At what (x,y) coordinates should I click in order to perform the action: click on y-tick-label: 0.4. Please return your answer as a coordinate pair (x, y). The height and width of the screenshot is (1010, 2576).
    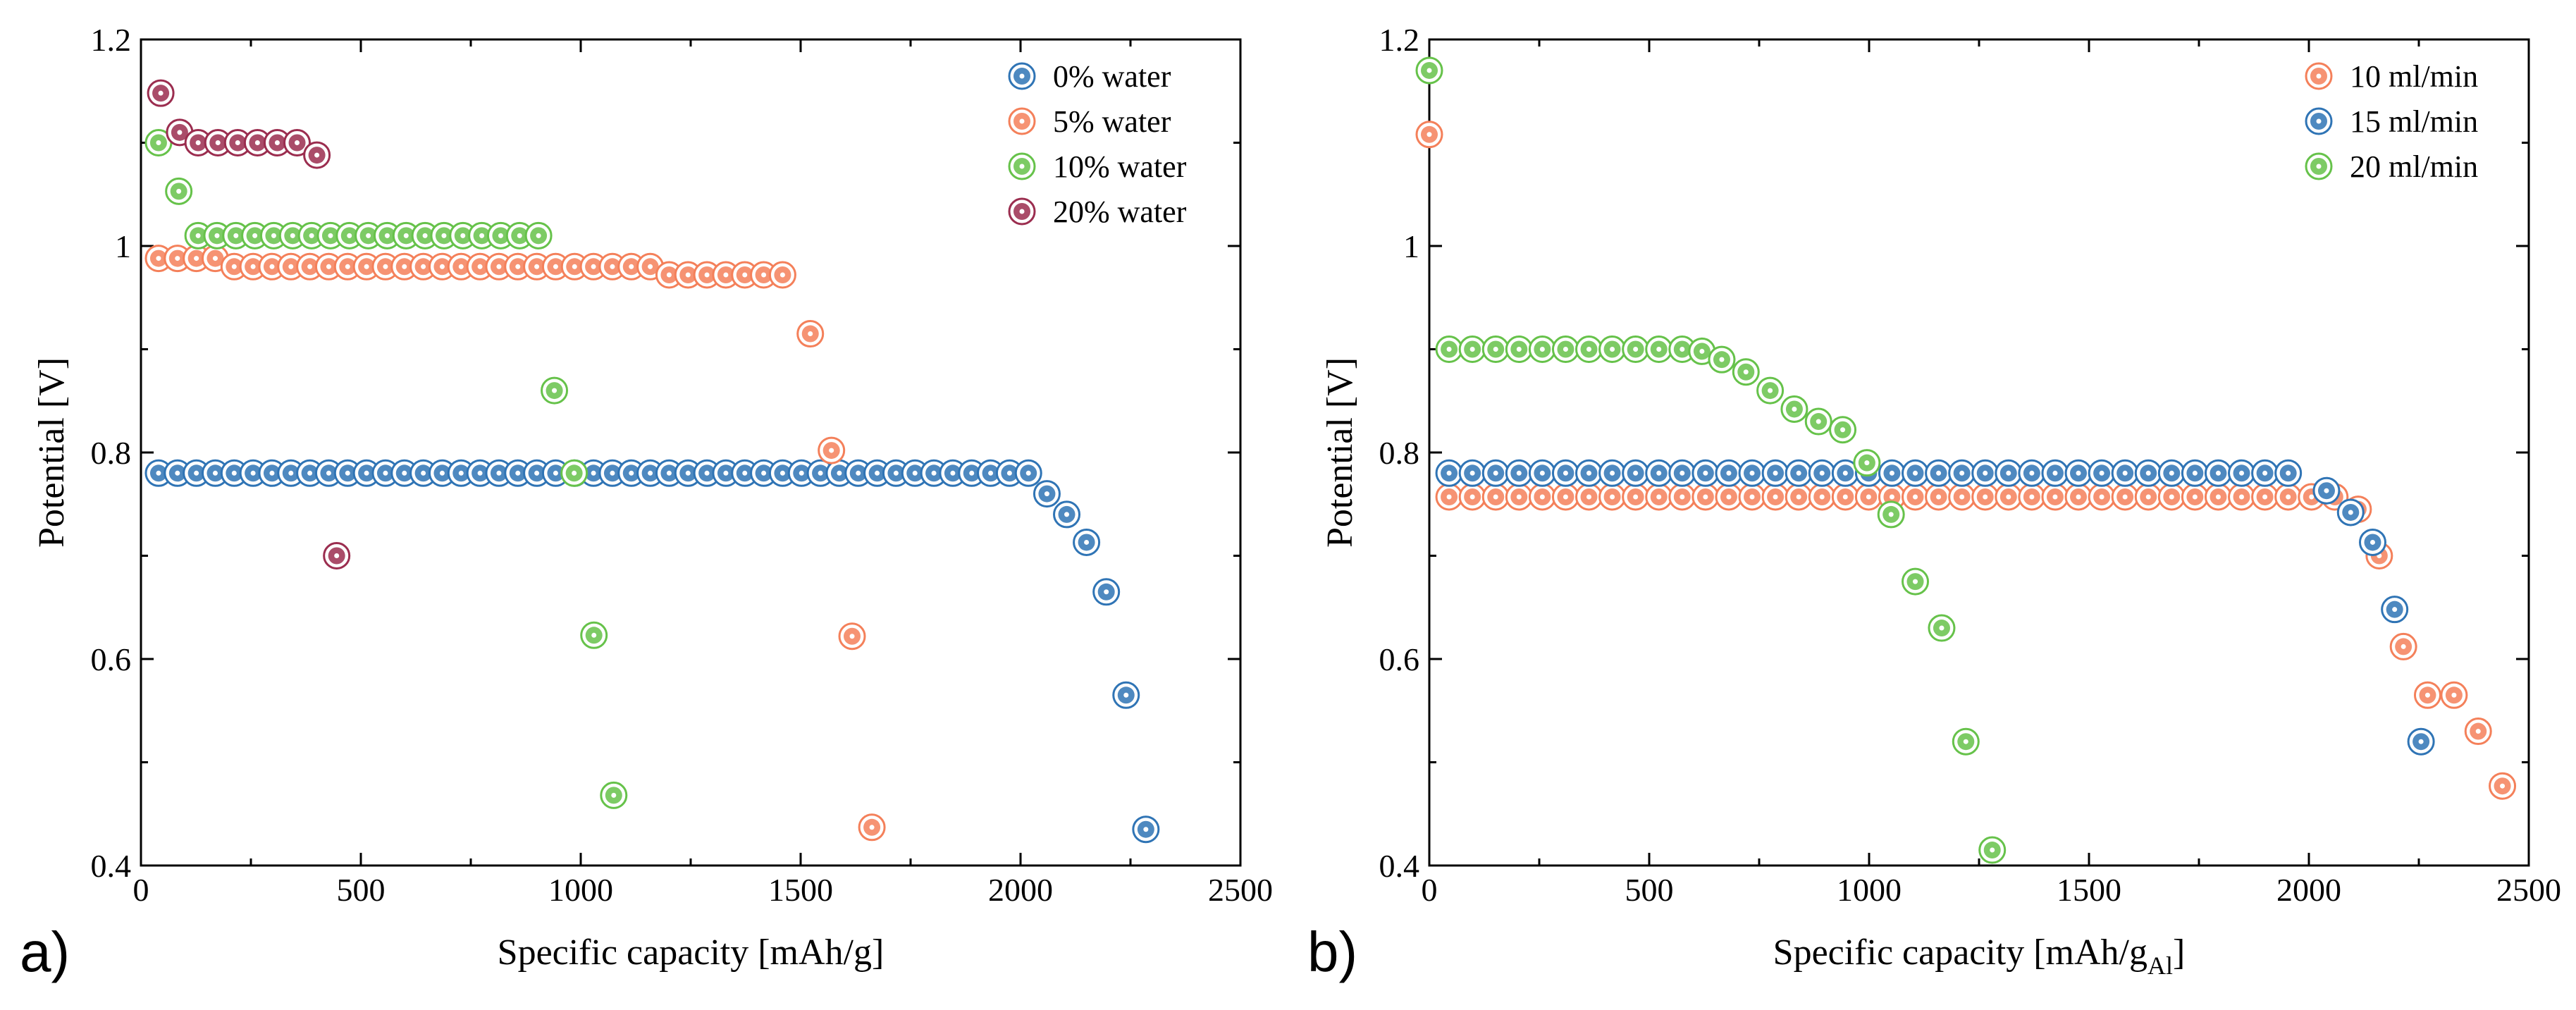
    Looking at the image, I should click on (1399, 866).